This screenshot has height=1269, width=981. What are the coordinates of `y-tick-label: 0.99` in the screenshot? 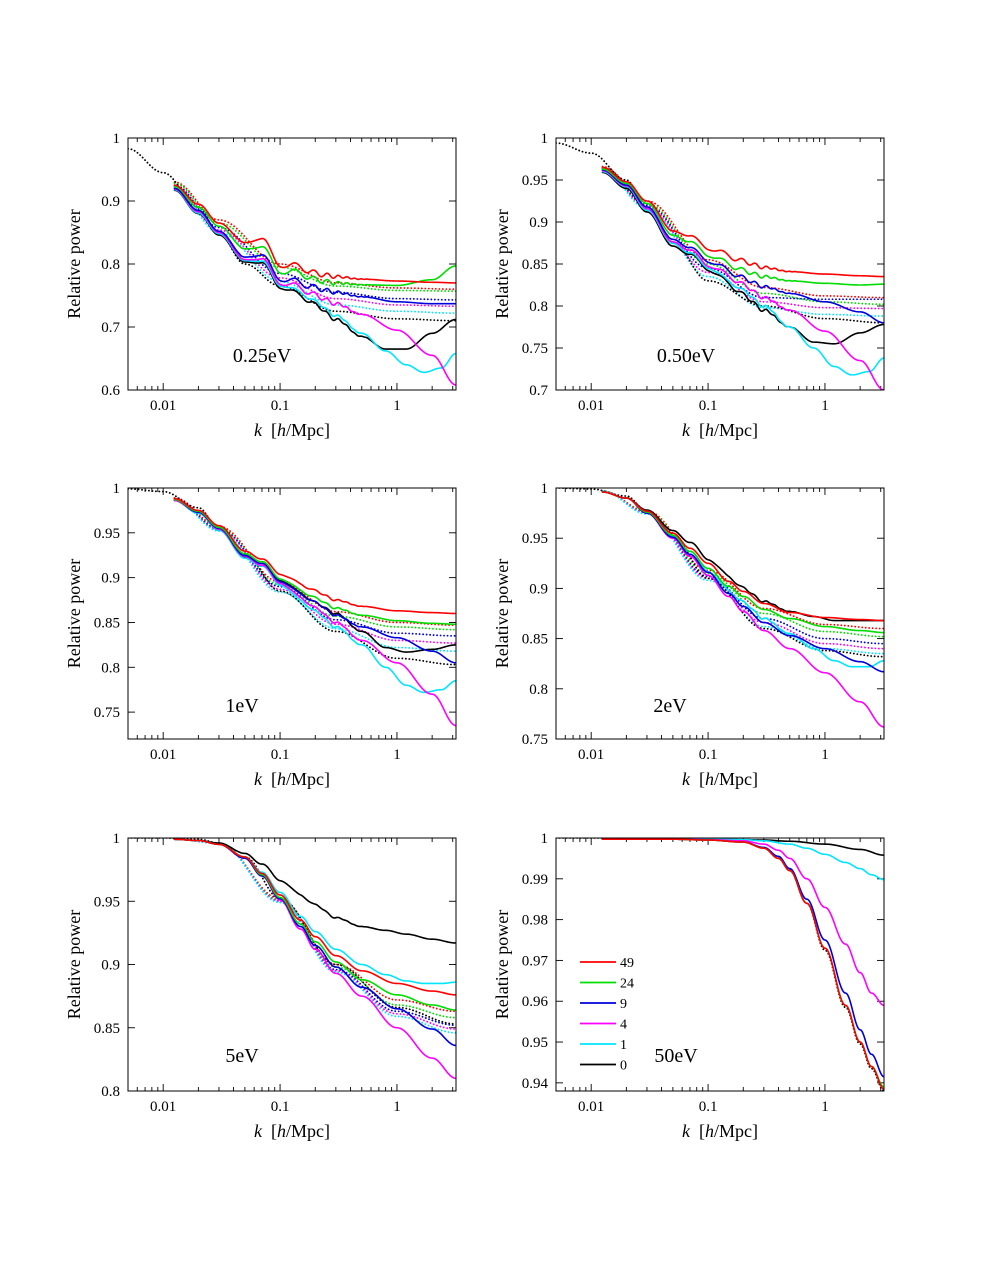 It's located at (535, 880).